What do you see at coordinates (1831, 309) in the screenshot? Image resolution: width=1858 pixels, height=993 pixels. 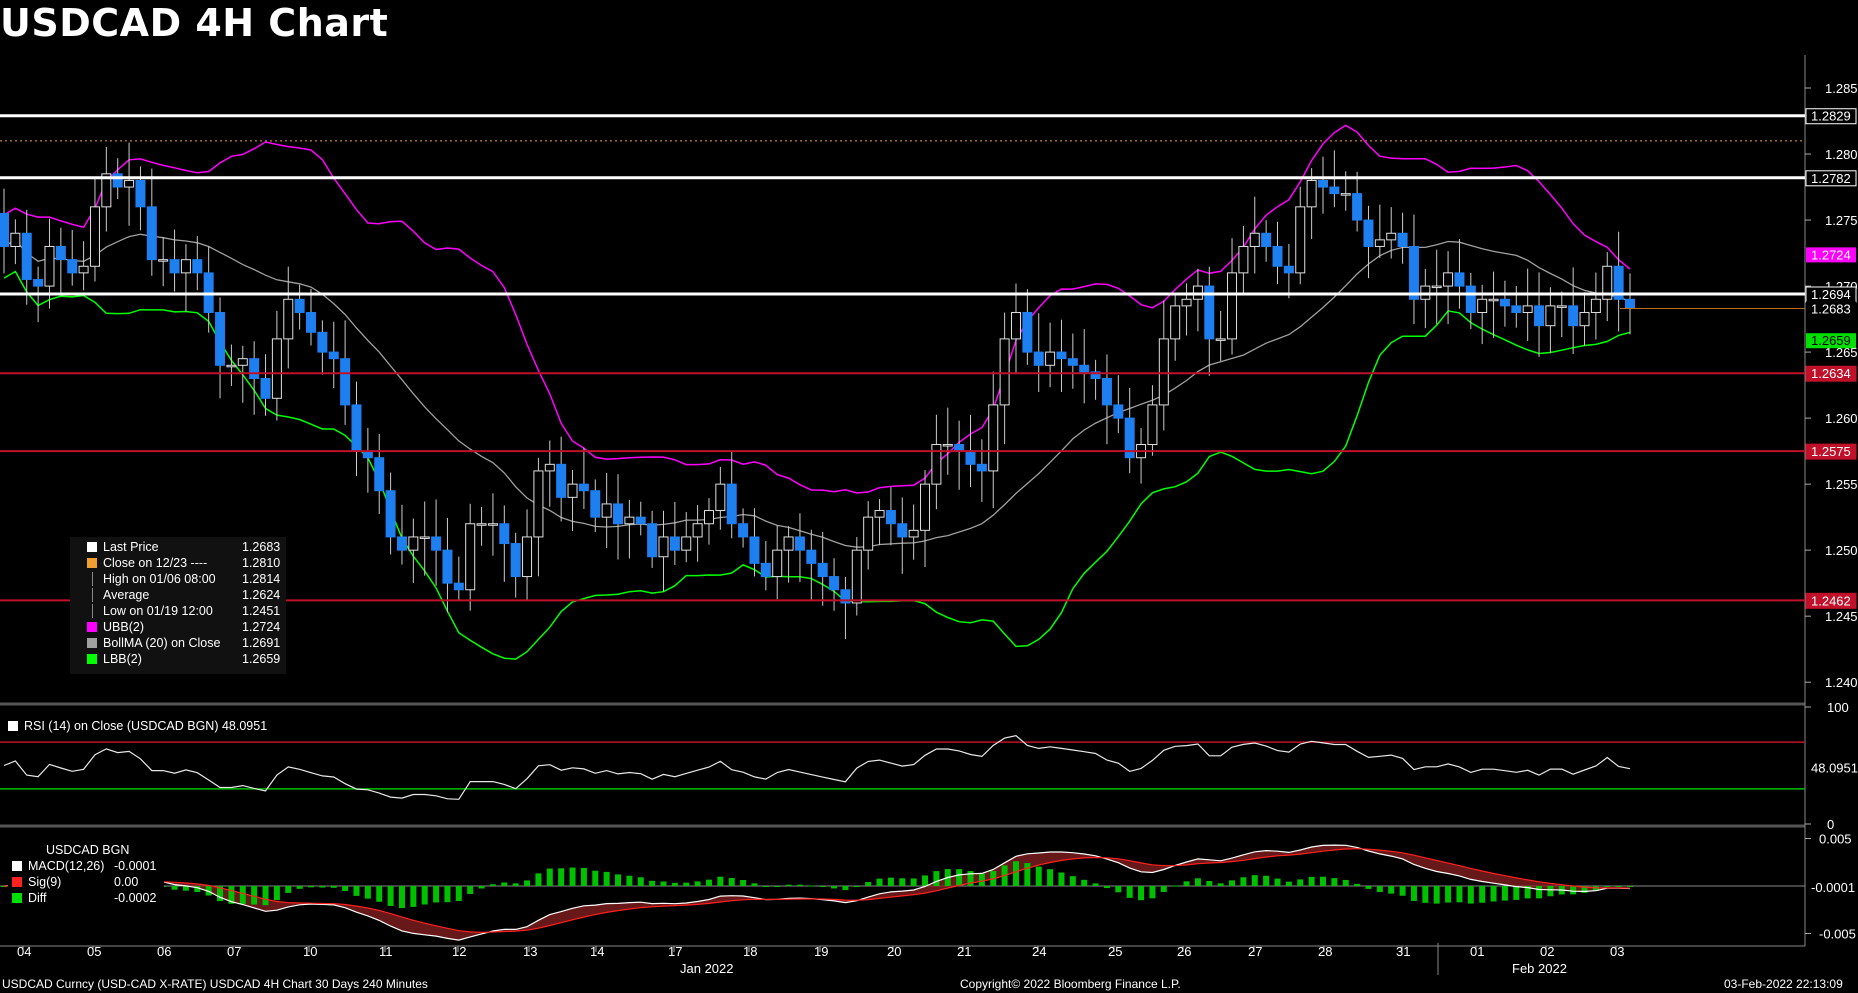 I see `last-price-label: 1.2683` at bounding box center [1831, 309].